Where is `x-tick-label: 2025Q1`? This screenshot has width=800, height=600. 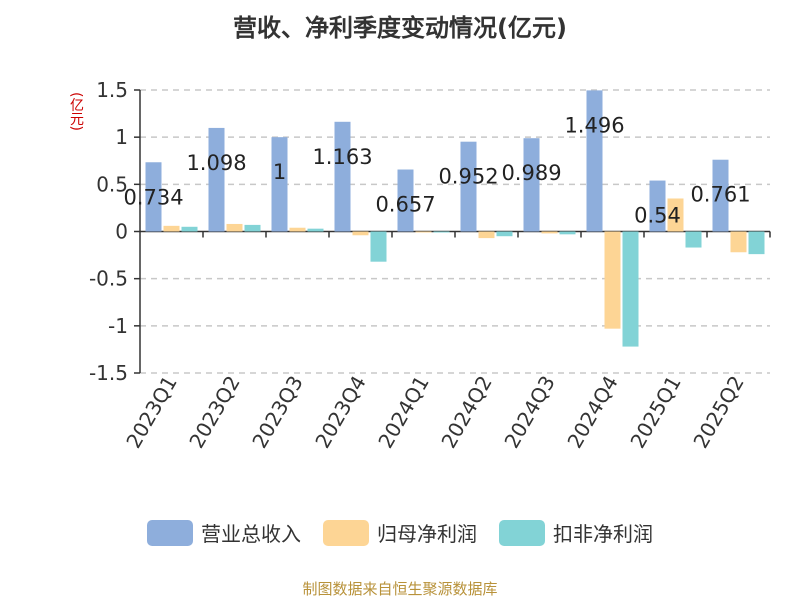
x-tick-label: 2025Q1 is located at coordinates (655, 412).